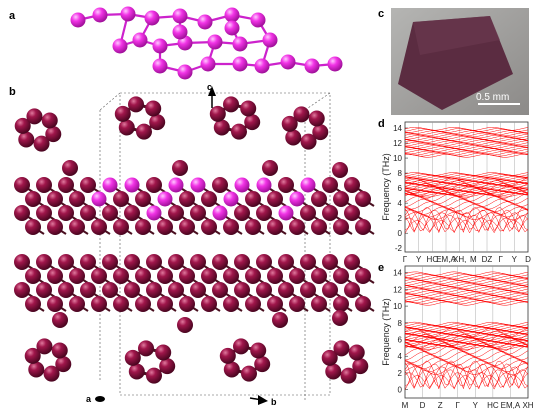 The width and height of the screenshot is (536, 418). I want to click on chart-e-phonon-dispersion: 0 2 4 6 8 10 12 14 M D Z Γ Y HC EM,A XH Frequency (THz), so click(457, 337).